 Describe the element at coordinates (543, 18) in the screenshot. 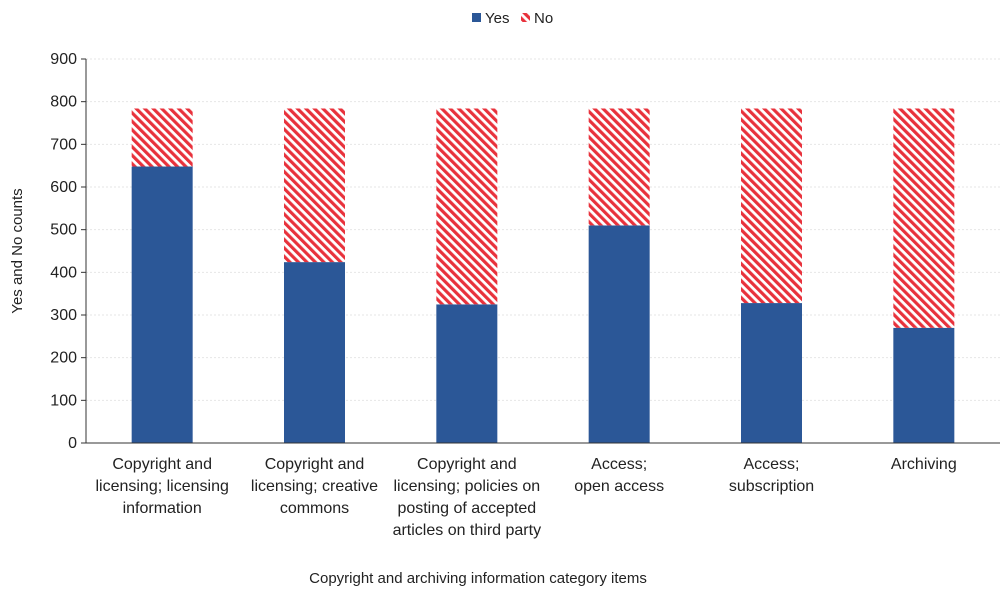

I see `legend-label-no: No` at that location.